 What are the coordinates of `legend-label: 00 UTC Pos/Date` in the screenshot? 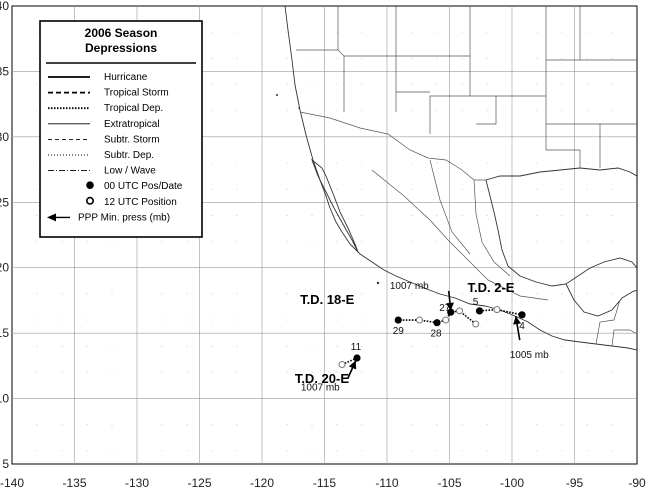 It's located at (143, 186).